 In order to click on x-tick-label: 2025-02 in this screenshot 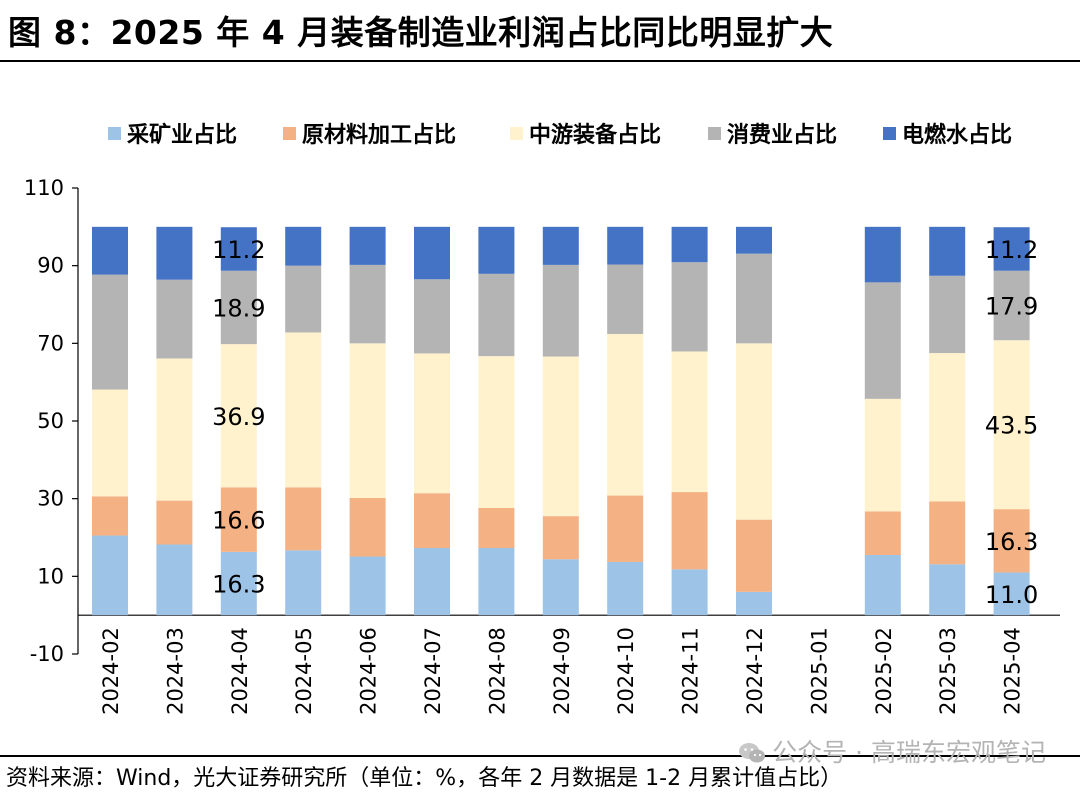, I will do `click(884, 671)`.